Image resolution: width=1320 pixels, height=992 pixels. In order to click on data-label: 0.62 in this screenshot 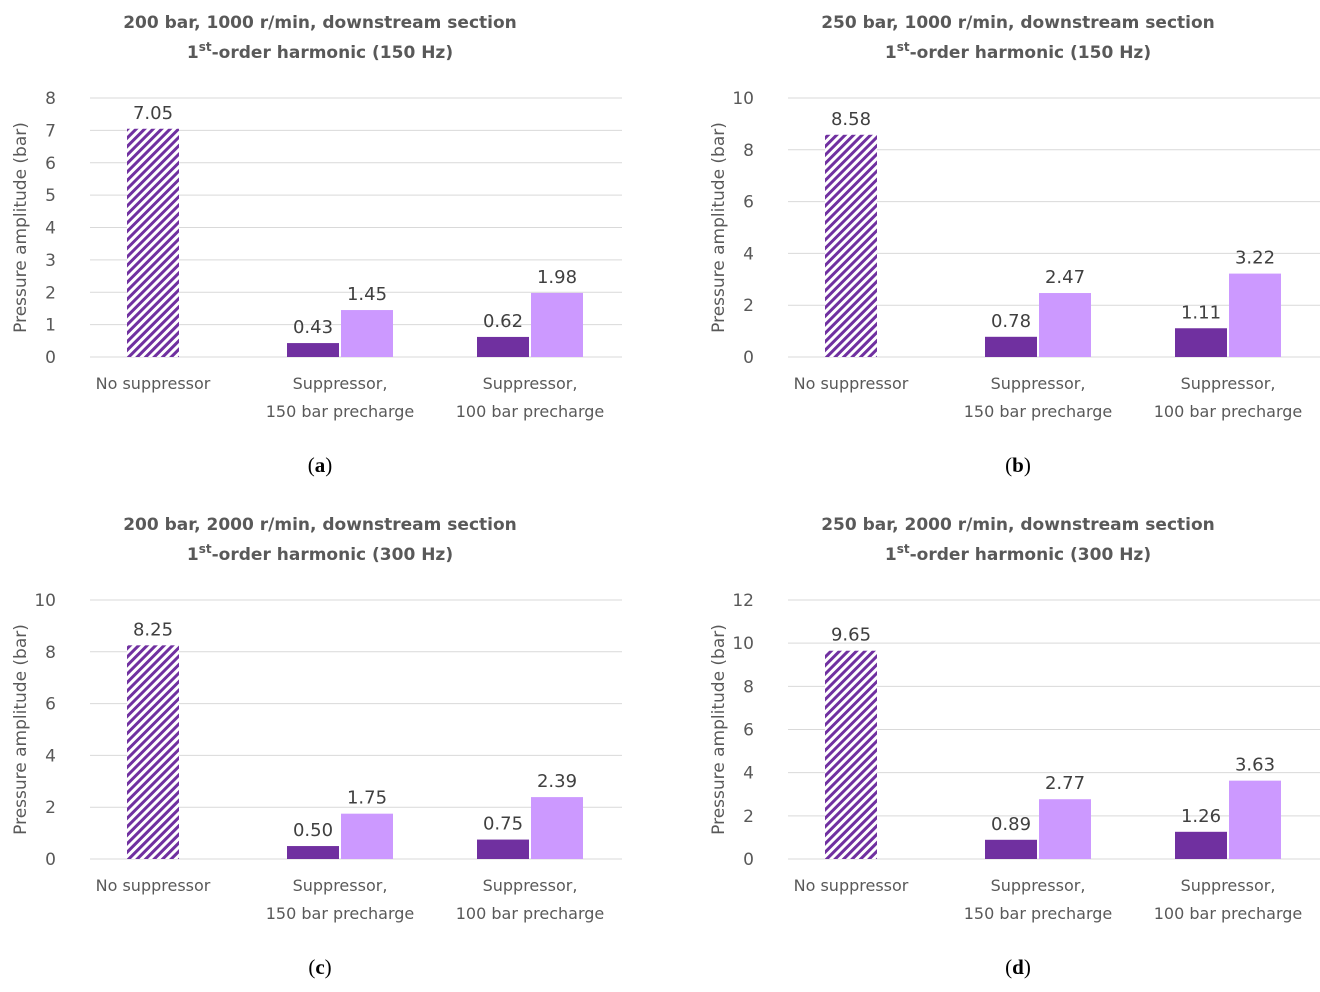, I will do `click(503, 321)`.